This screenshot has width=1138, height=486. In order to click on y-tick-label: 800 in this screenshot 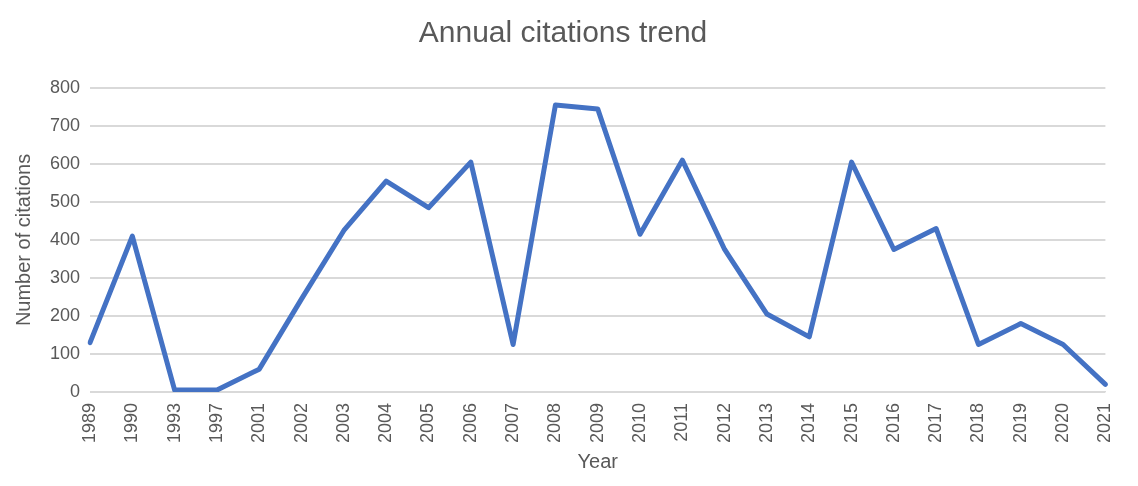, I will do `click(65, 86)`.